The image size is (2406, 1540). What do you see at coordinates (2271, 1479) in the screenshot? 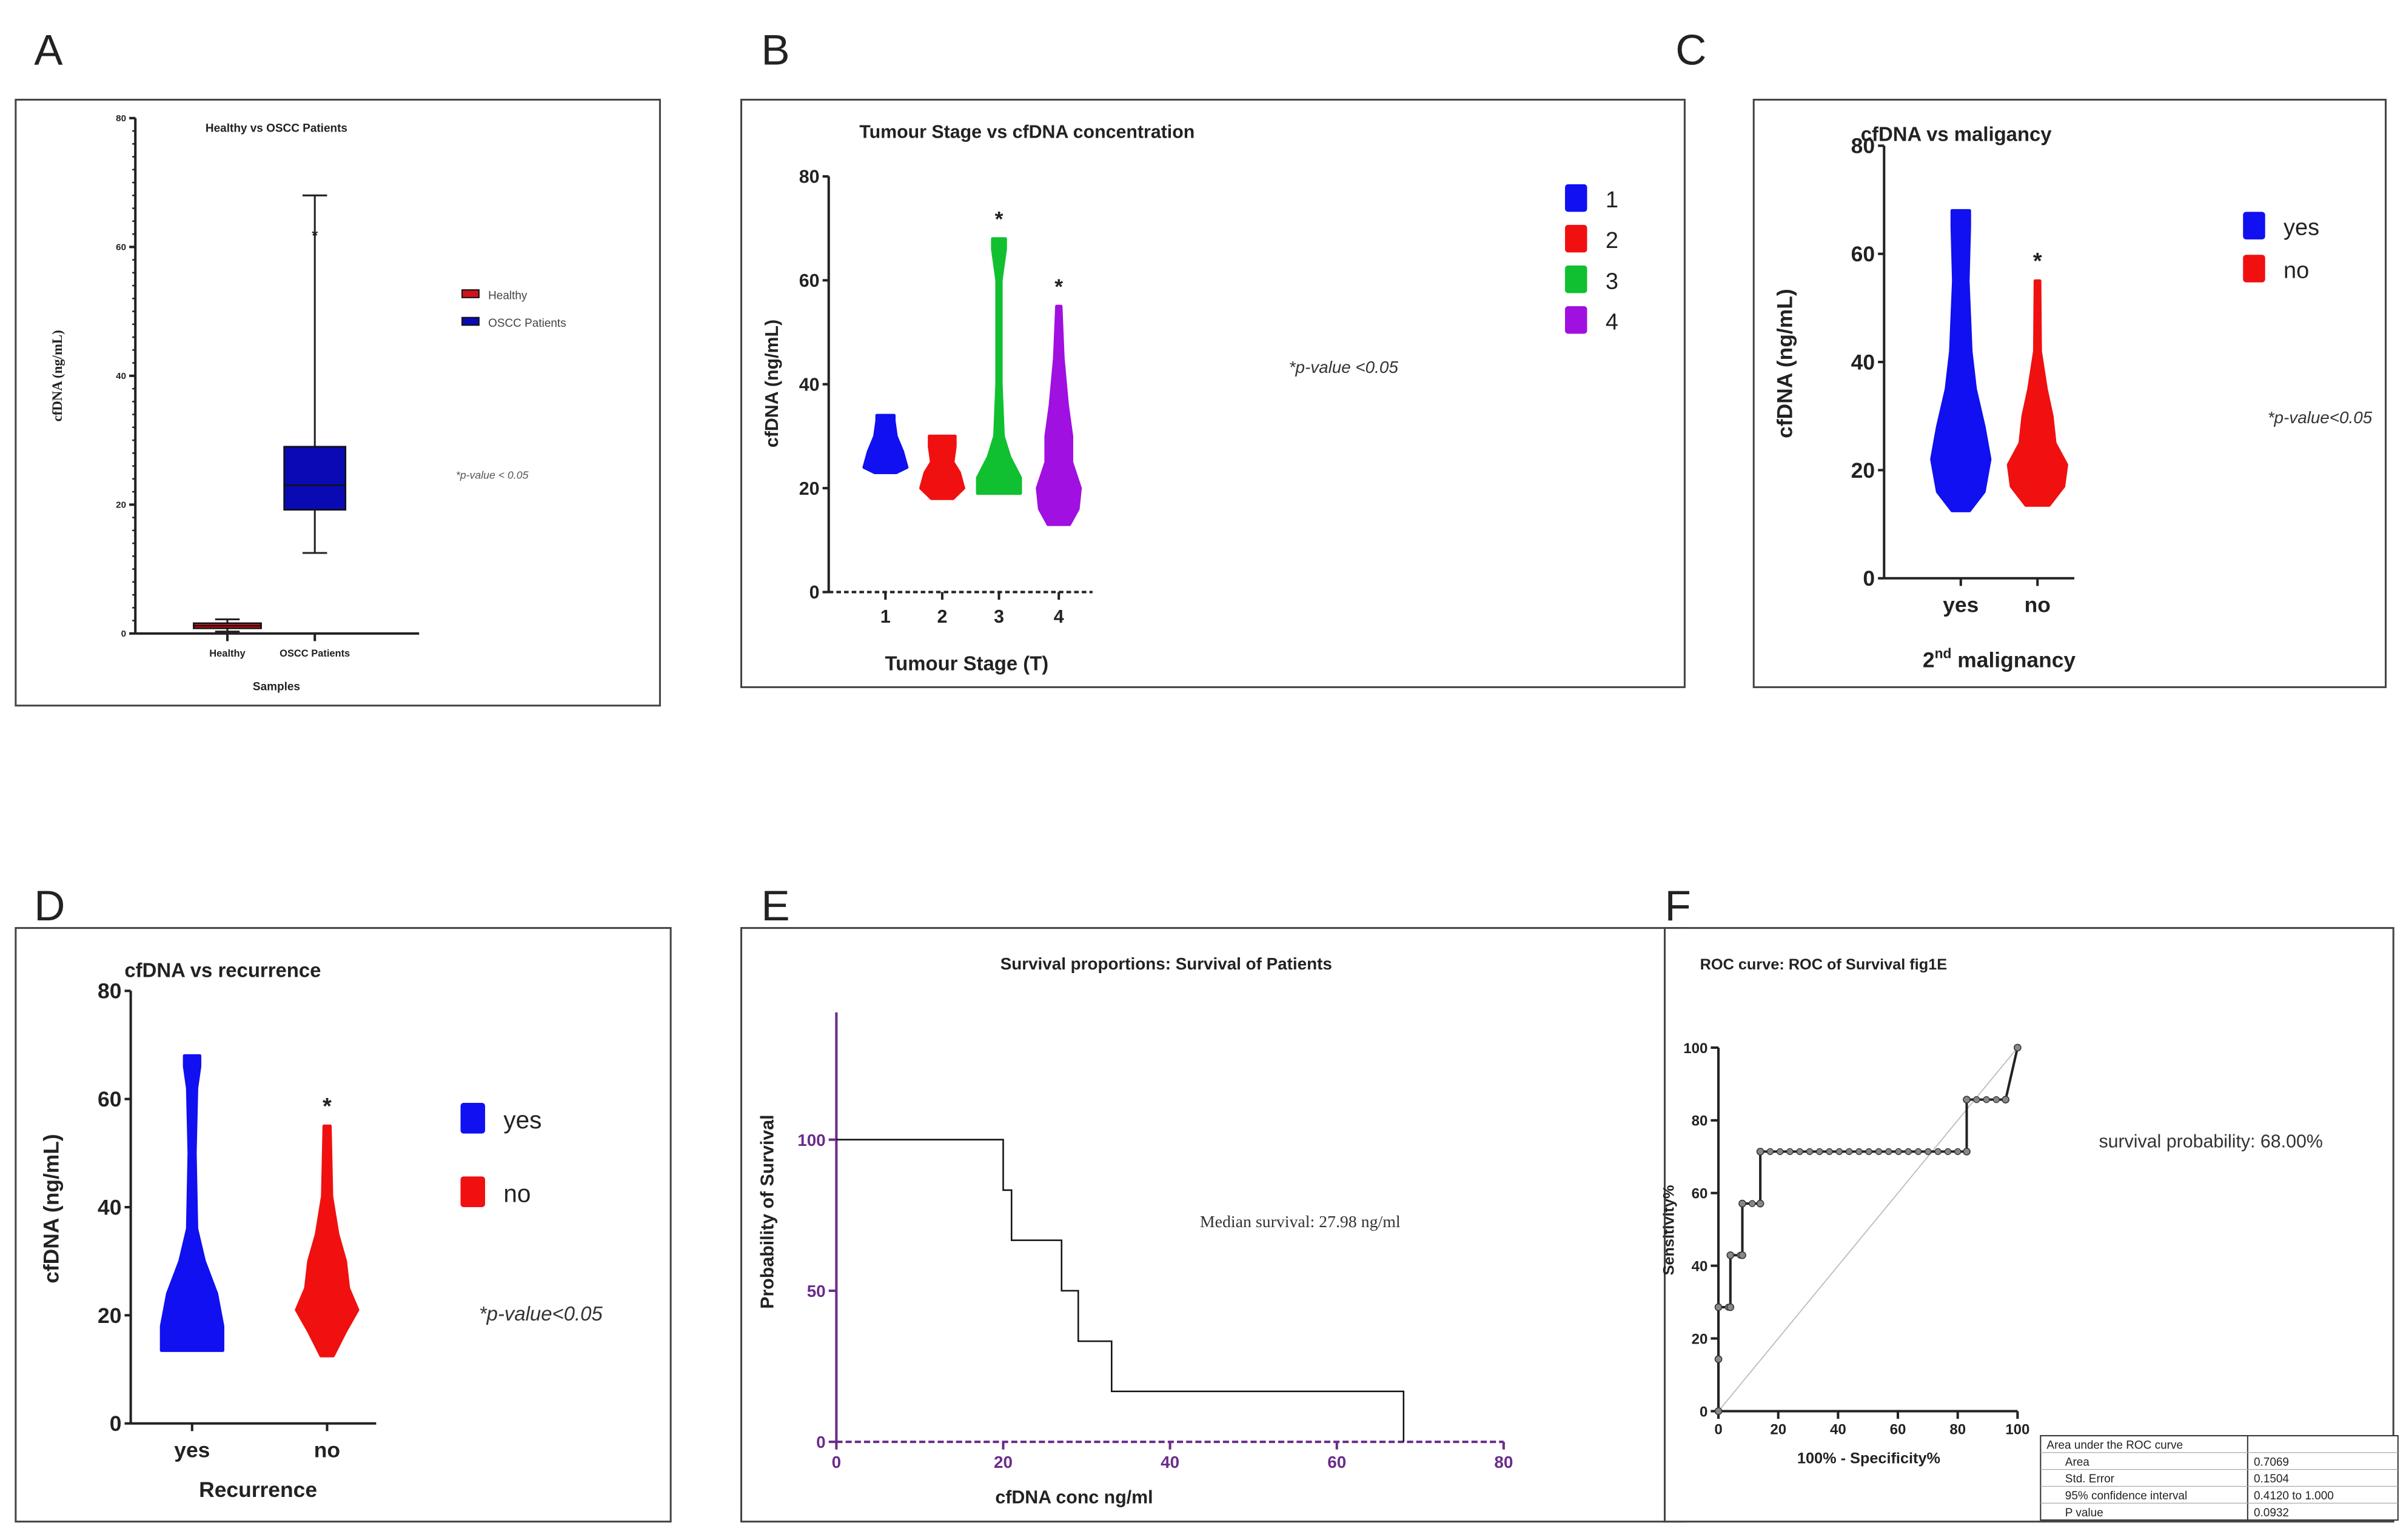
I see `panel-f-auc-table-value: 0.1504` at bounding box center [2271, 1479].